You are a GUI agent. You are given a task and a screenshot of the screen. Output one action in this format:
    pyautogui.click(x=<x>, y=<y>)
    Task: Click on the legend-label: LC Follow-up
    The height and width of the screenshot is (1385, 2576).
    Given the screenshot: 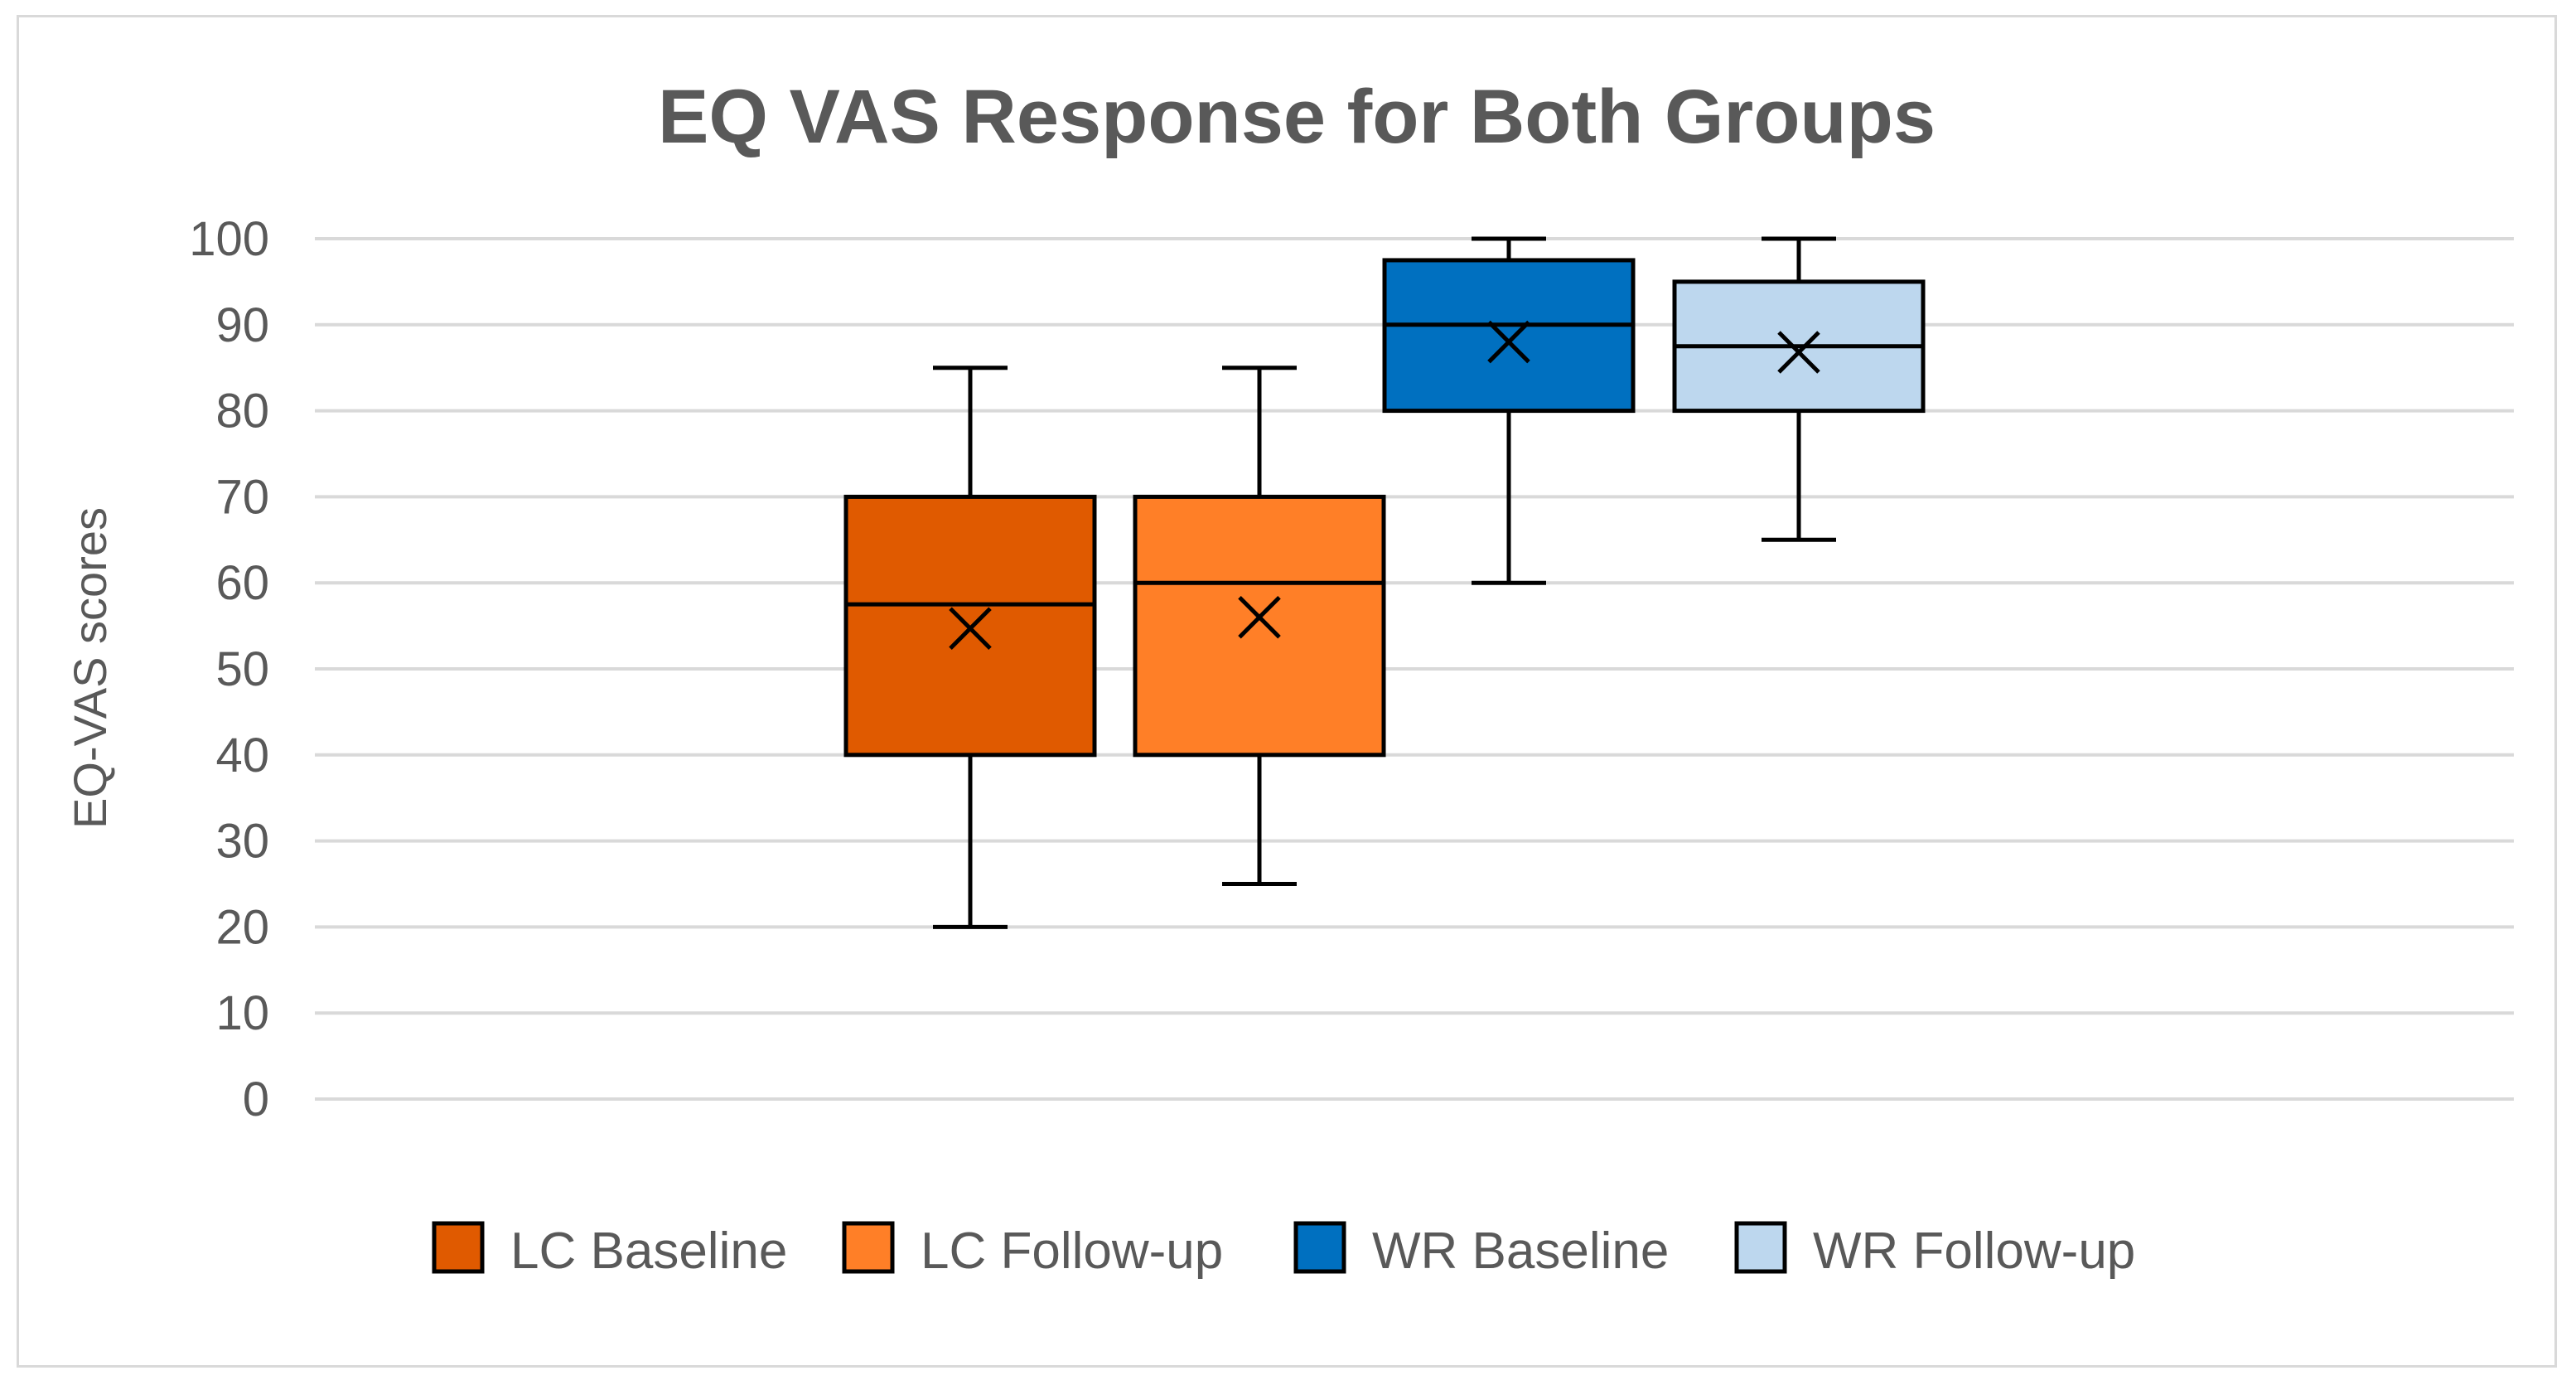 What is the action you would take?
    pyautogui.click(x=1072, y=1251)
    